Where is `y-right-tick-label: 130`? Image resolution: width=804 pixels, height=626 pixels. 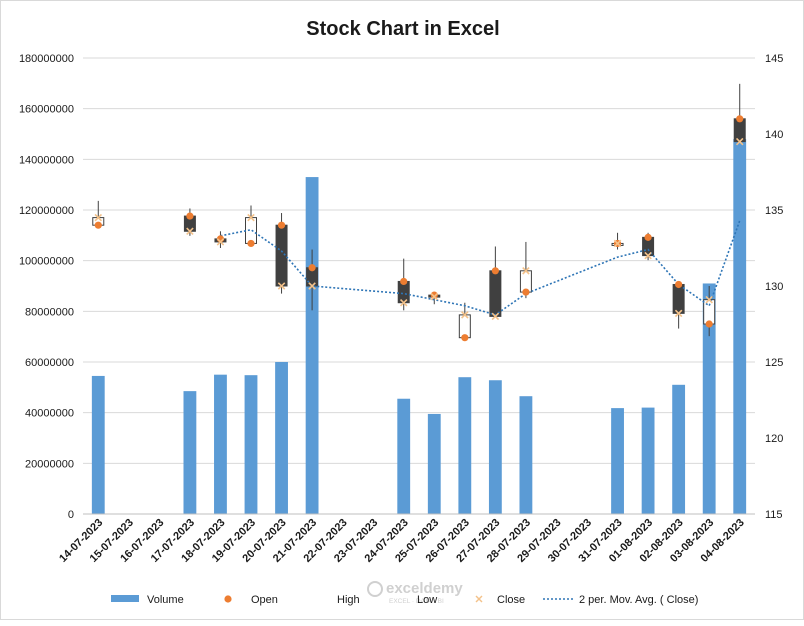
y-right-tick-label: 130 is located at coordinates (774, 287).